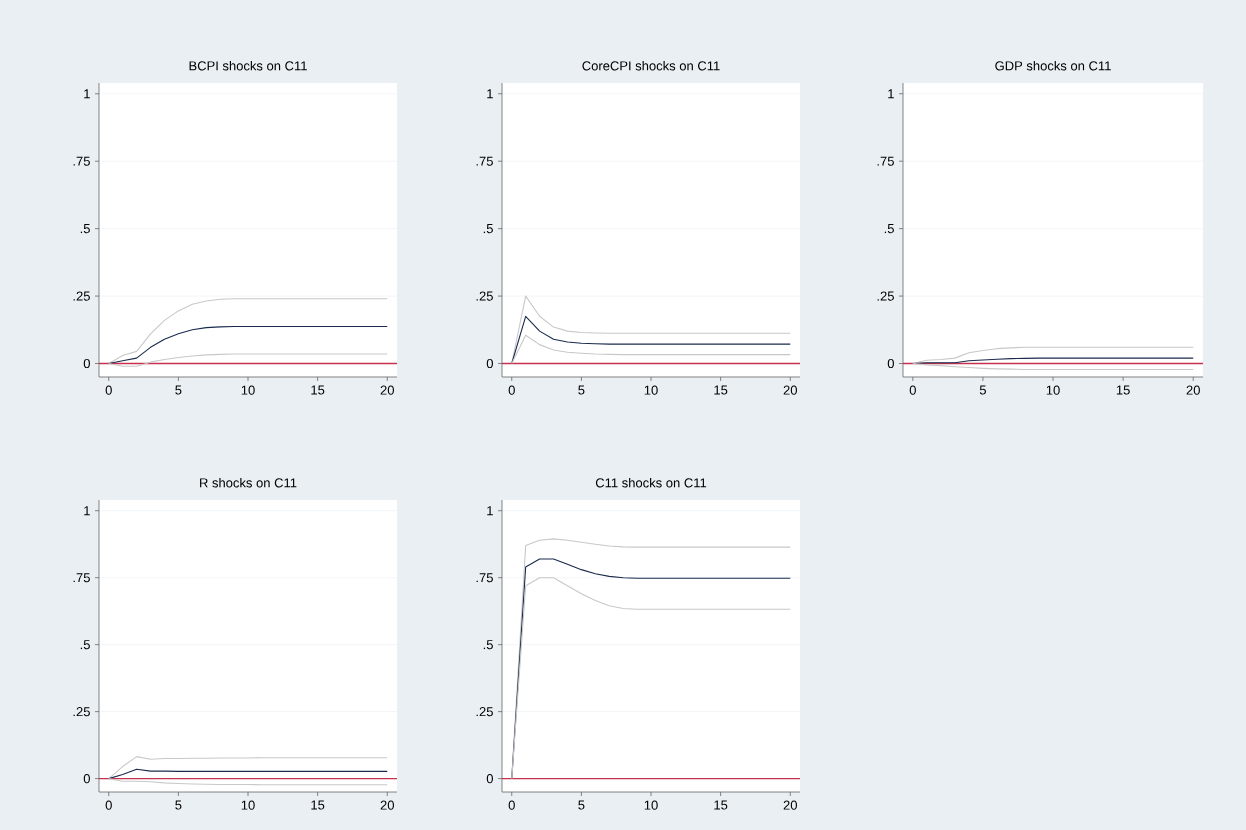 Image resolution: width=1246 pixels, height=830 pixels. Describe the element at coordinates (651, 65) in the screenshot. I see `chart-title: CoreCPI shocks on C11` at that location.